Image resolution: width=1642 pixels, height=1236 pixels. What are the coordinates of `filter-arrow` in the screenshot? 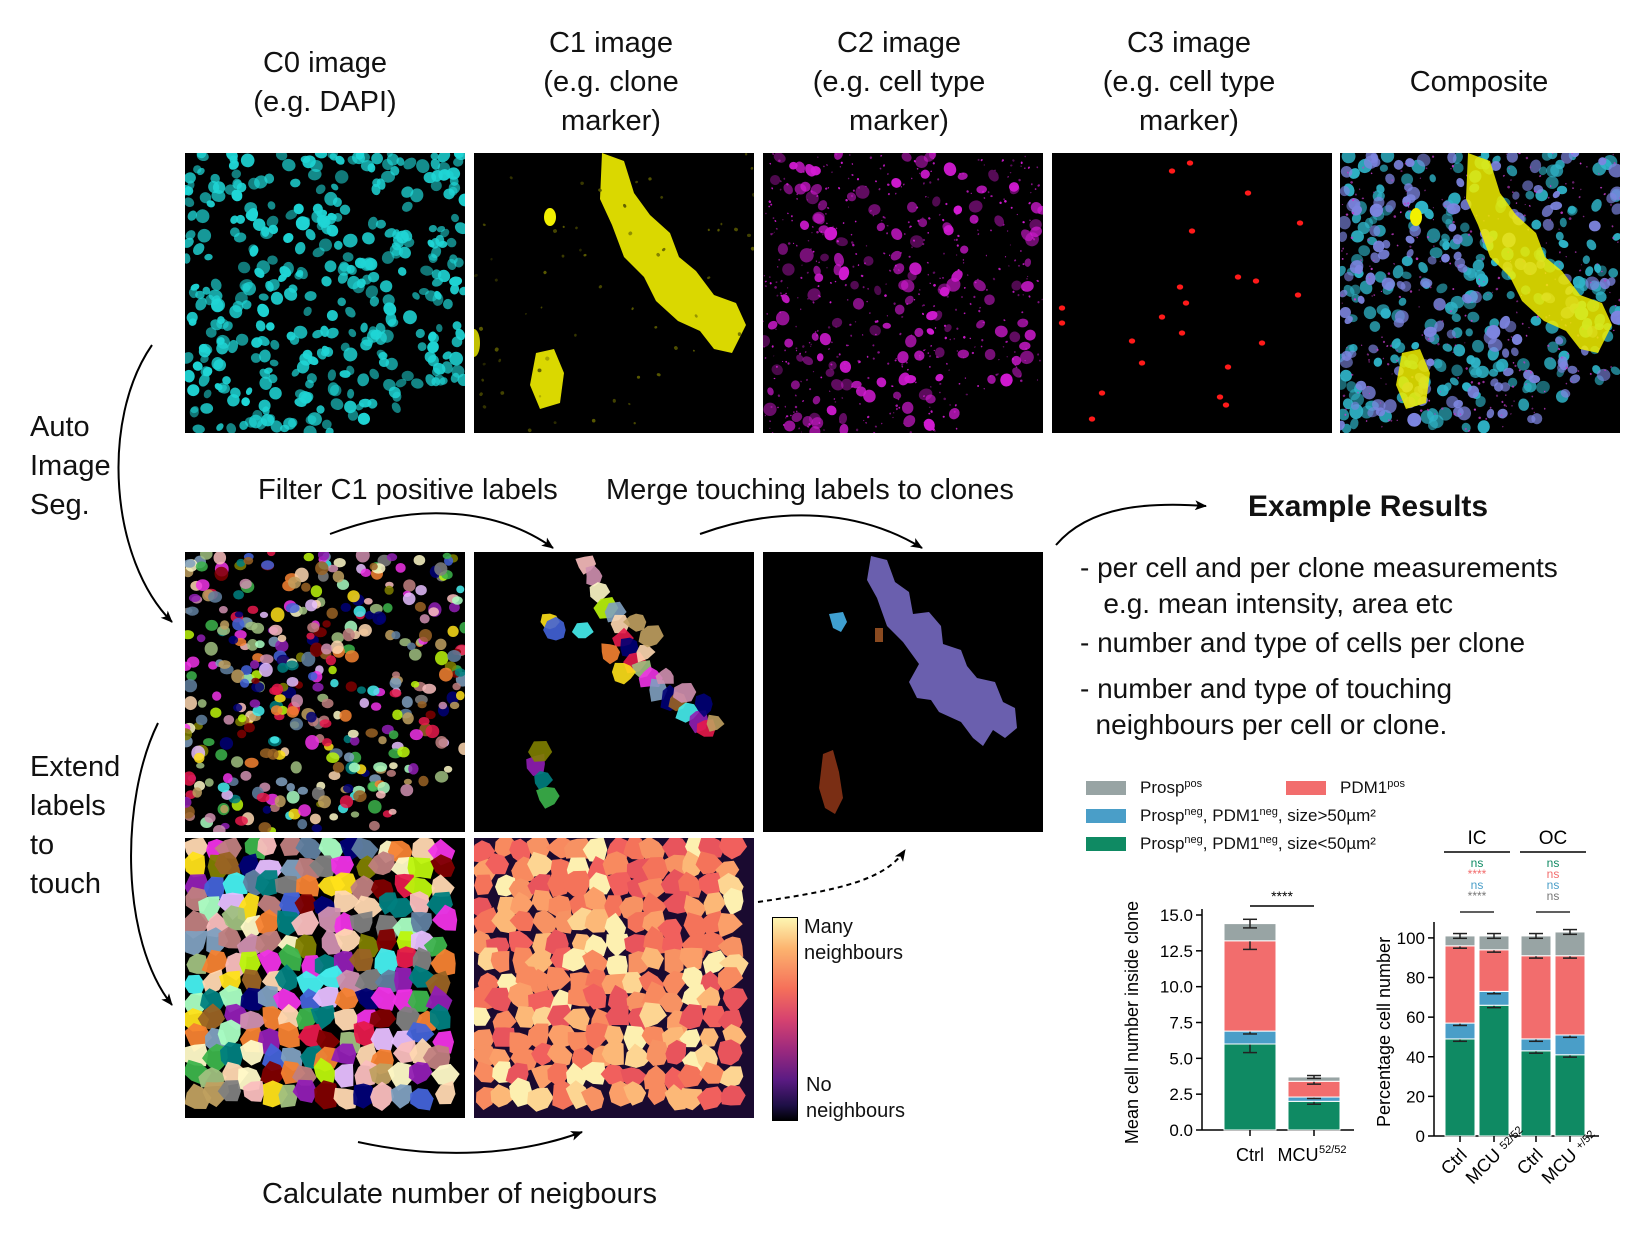 It's located at (441, 530).